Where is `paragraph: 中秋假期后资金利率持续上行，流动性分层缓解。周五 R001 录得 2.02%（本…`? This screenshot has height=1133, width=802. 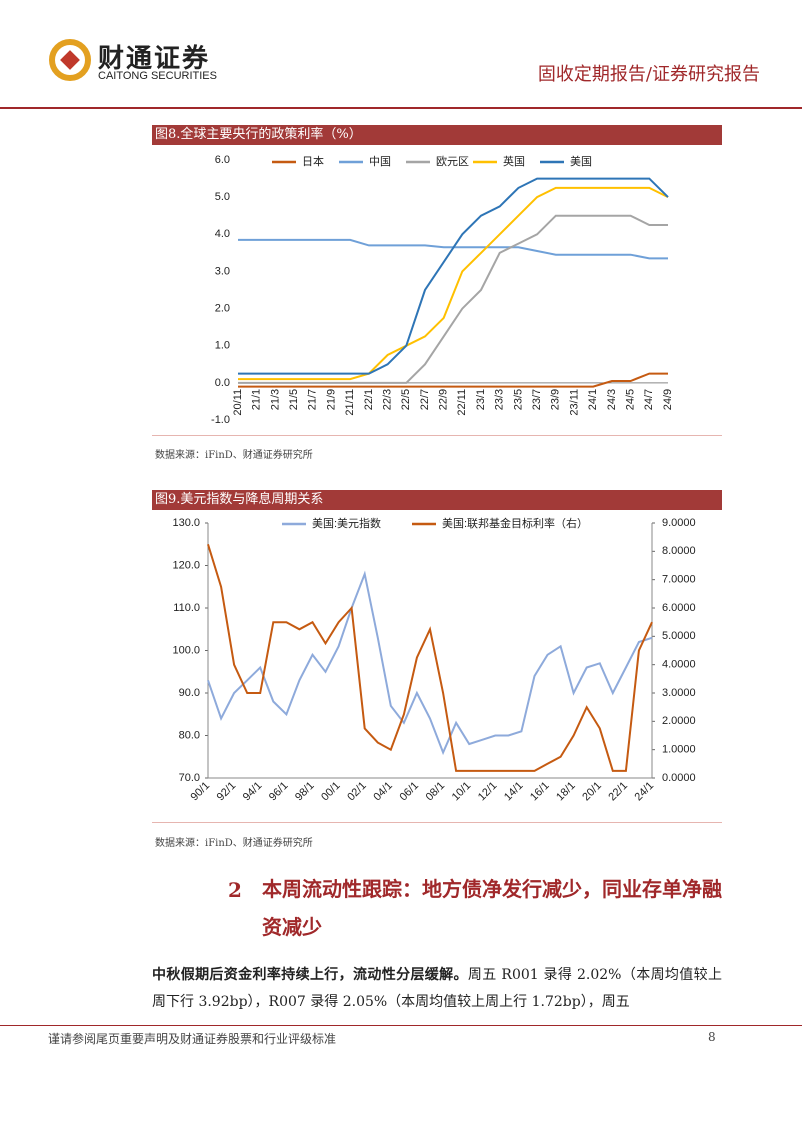
paragraph: 中秋假期后资金利率持续上行，流动性分层缓解。周五 R001 录得 2.02%（本… is located at coordinates (437, 989).